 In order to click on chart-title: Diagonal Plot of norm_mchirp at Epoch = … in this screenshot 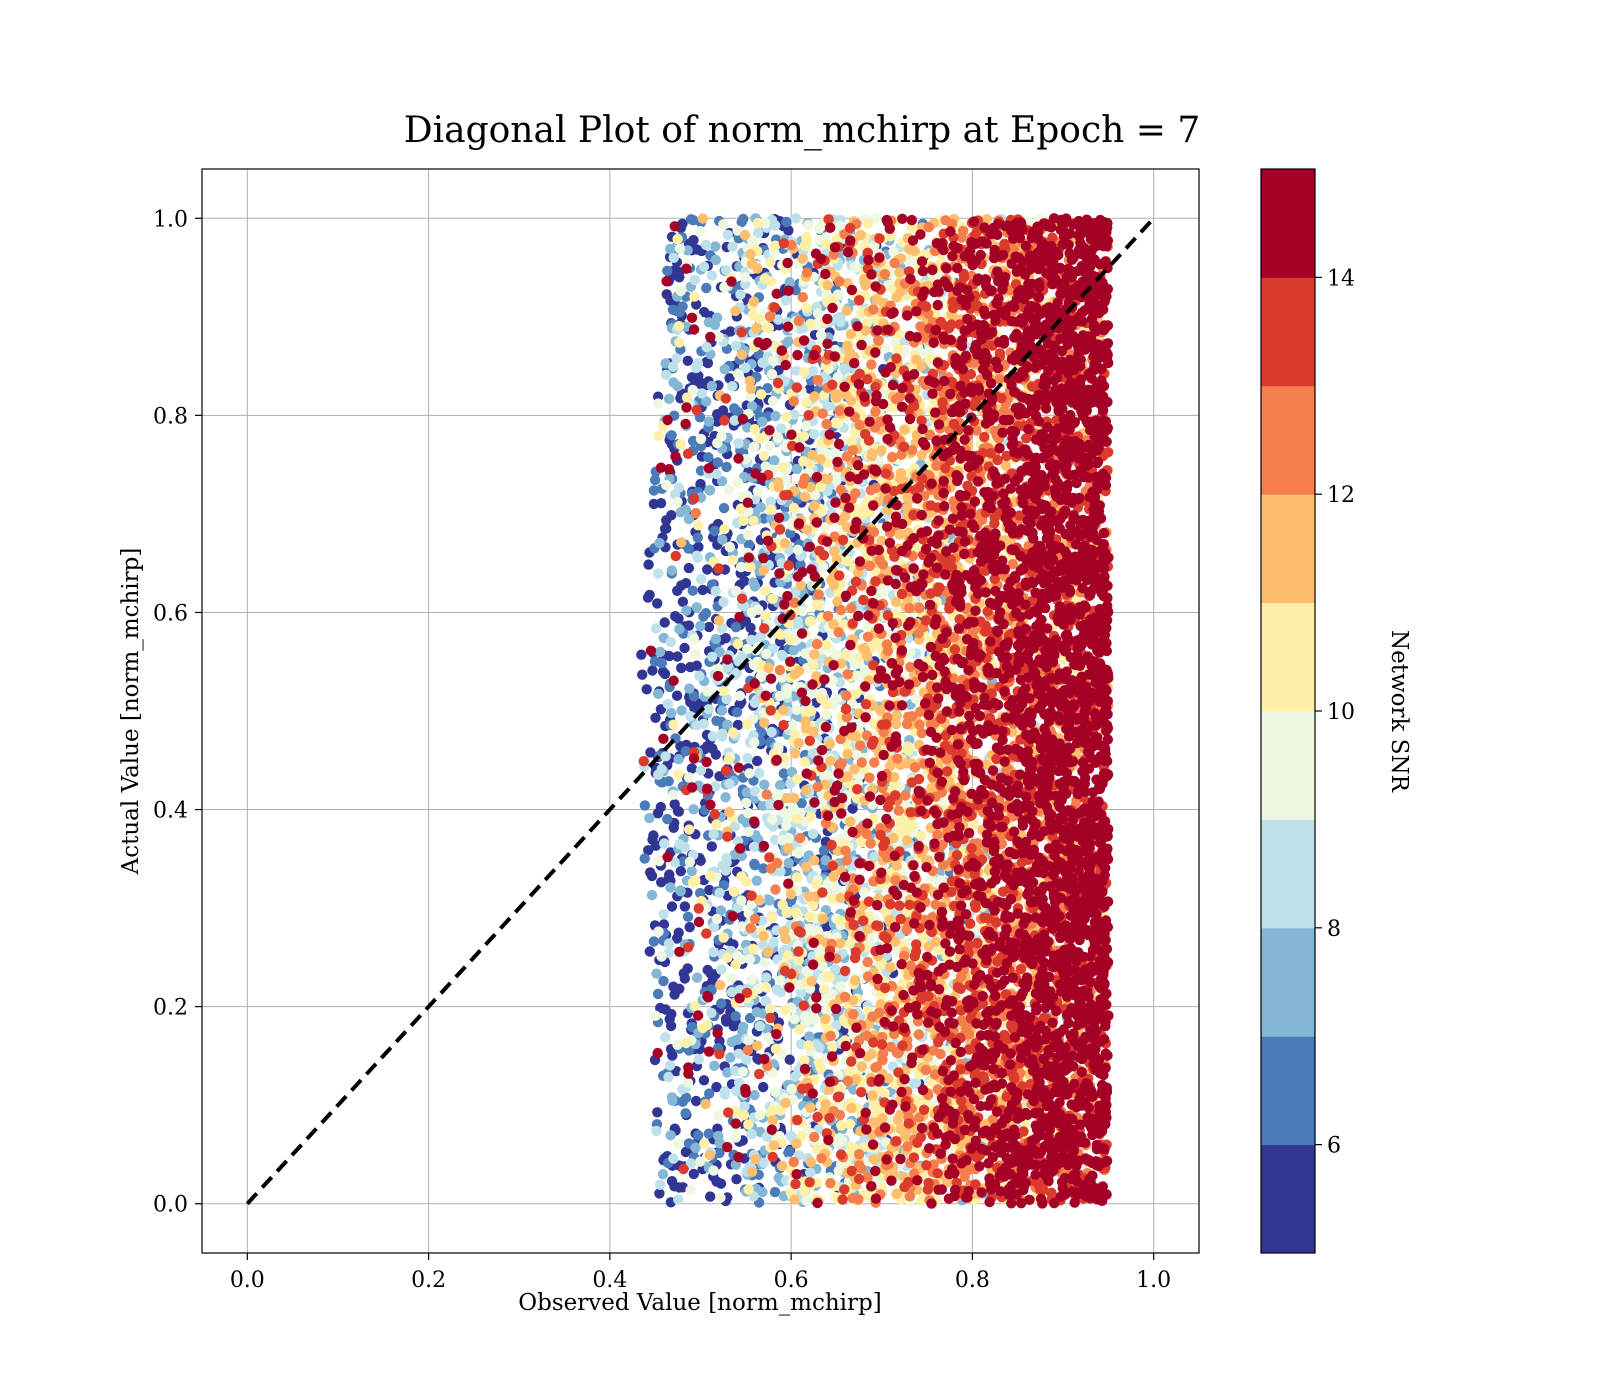, I will do `click(802, 130)`.